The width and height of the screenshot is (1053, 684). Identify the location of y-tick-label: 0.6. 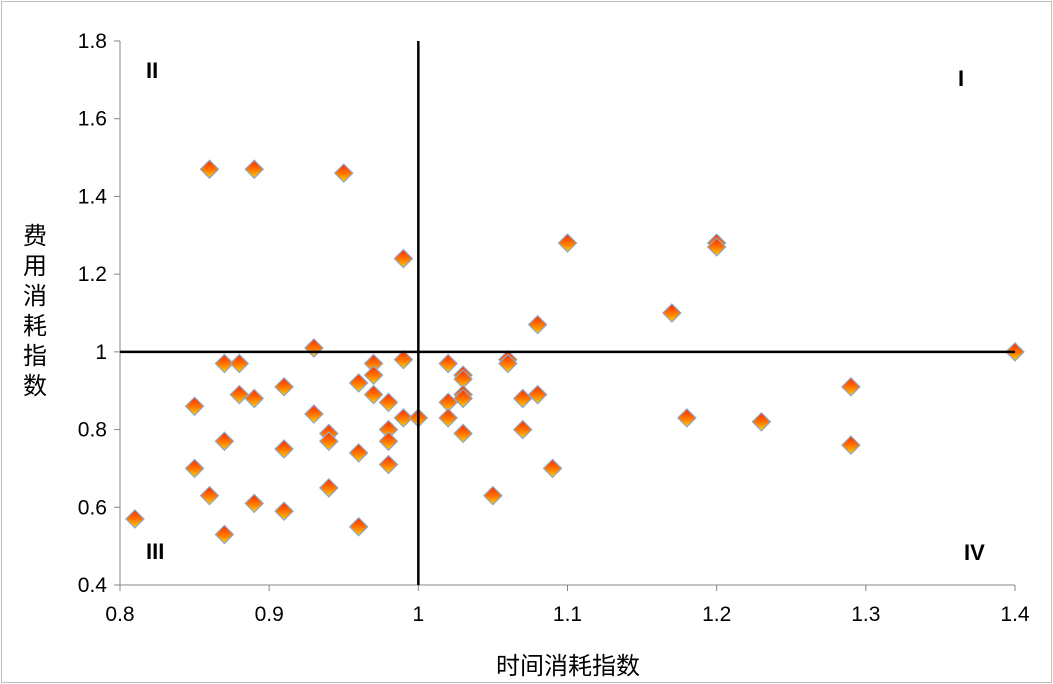
(92, 507).